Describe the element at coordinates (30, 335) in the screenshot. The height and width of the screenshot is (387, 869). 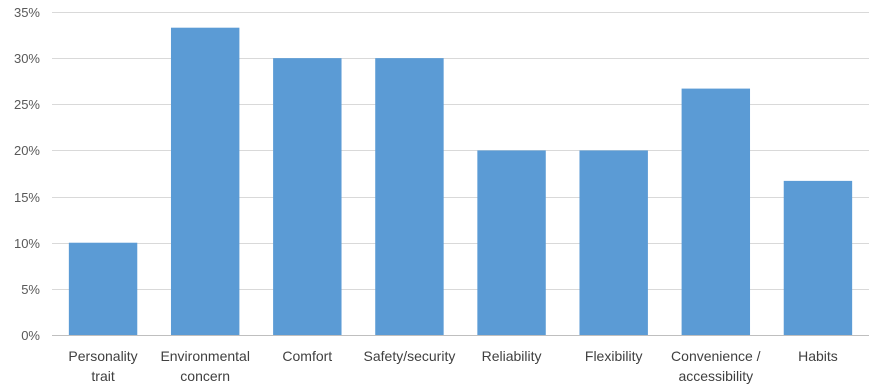
I see `y-tick-label: 0%` at that location.